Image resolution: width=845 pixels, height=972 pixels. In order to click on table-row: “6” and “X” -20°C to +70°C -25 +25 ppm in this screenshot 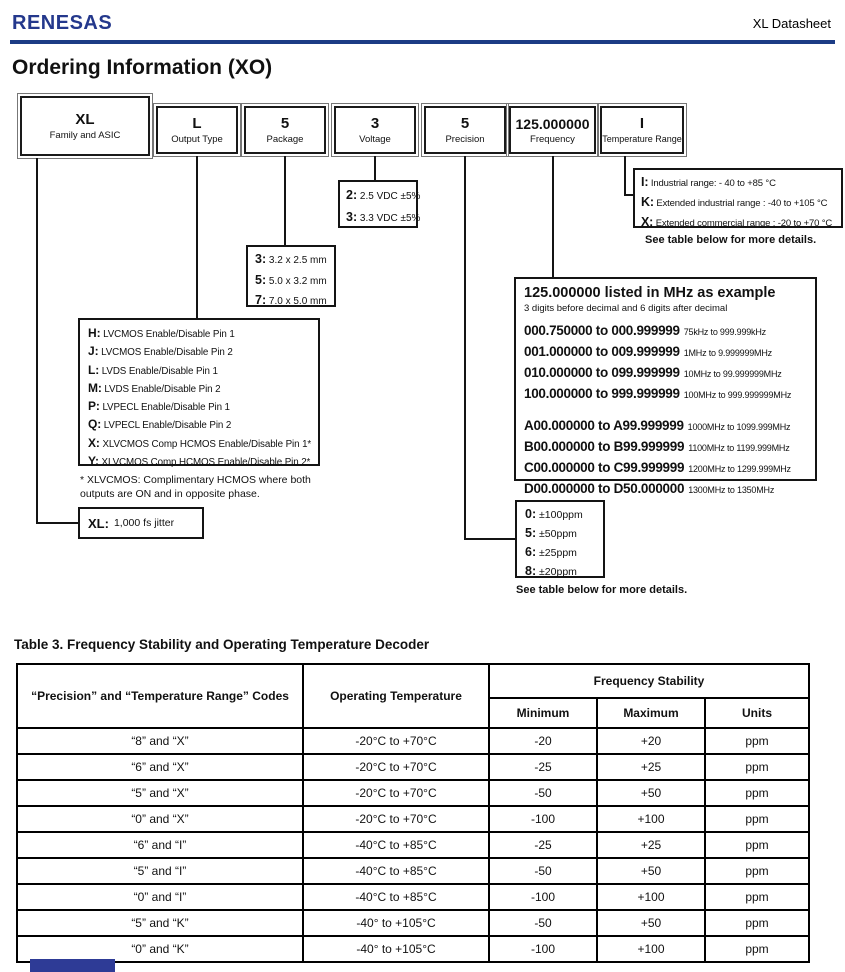, I will do `click(413, 767)`.